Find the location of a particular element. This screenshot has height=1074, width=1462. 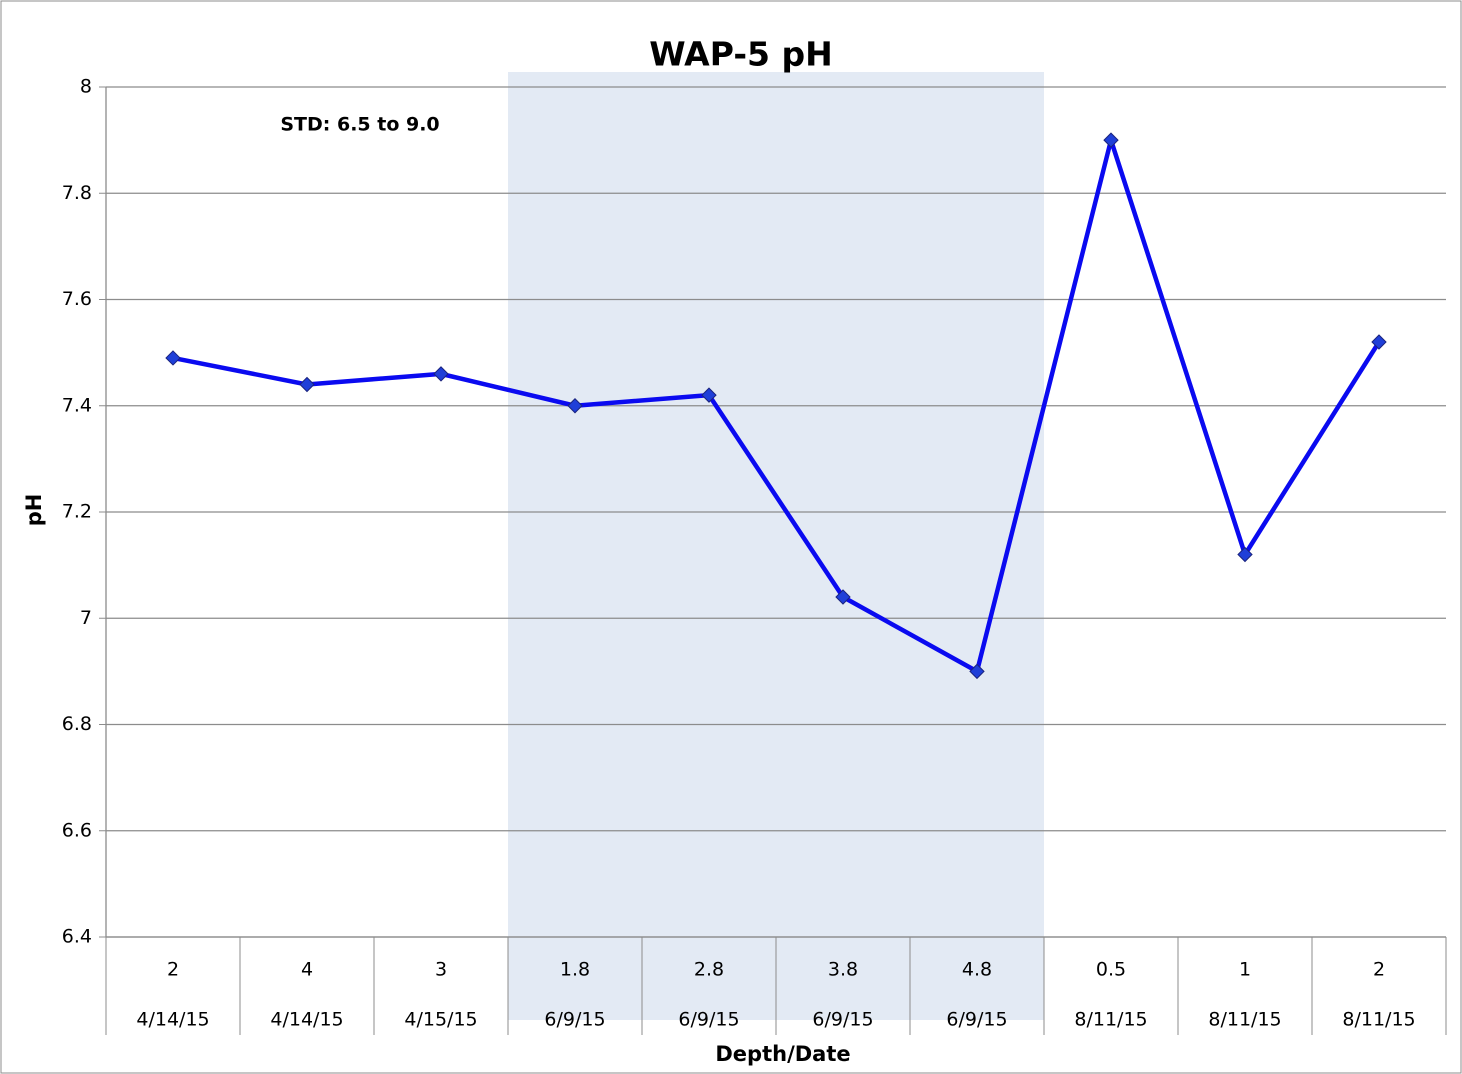

x-tick-label: 3.8 is located at coordinates (843, 970).